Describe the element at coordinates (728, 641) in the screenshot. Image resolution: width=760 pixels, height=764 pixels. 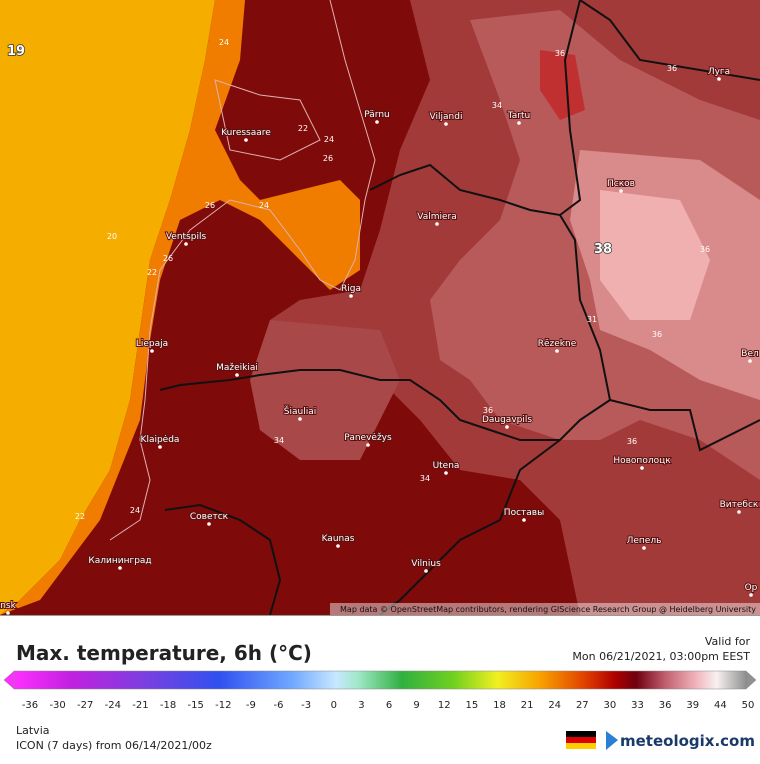
I see `valid-label: Valid for` at that location.